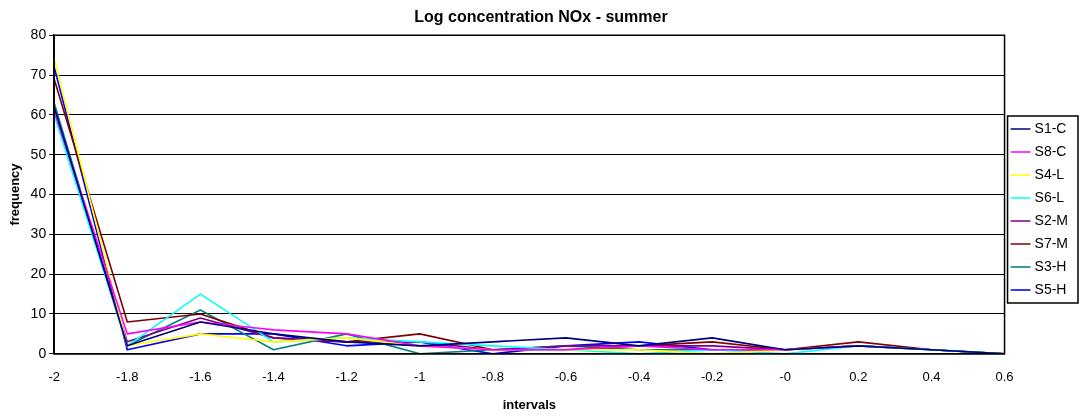  I want to click on legend-label: S1-C, so click(1050, 127).